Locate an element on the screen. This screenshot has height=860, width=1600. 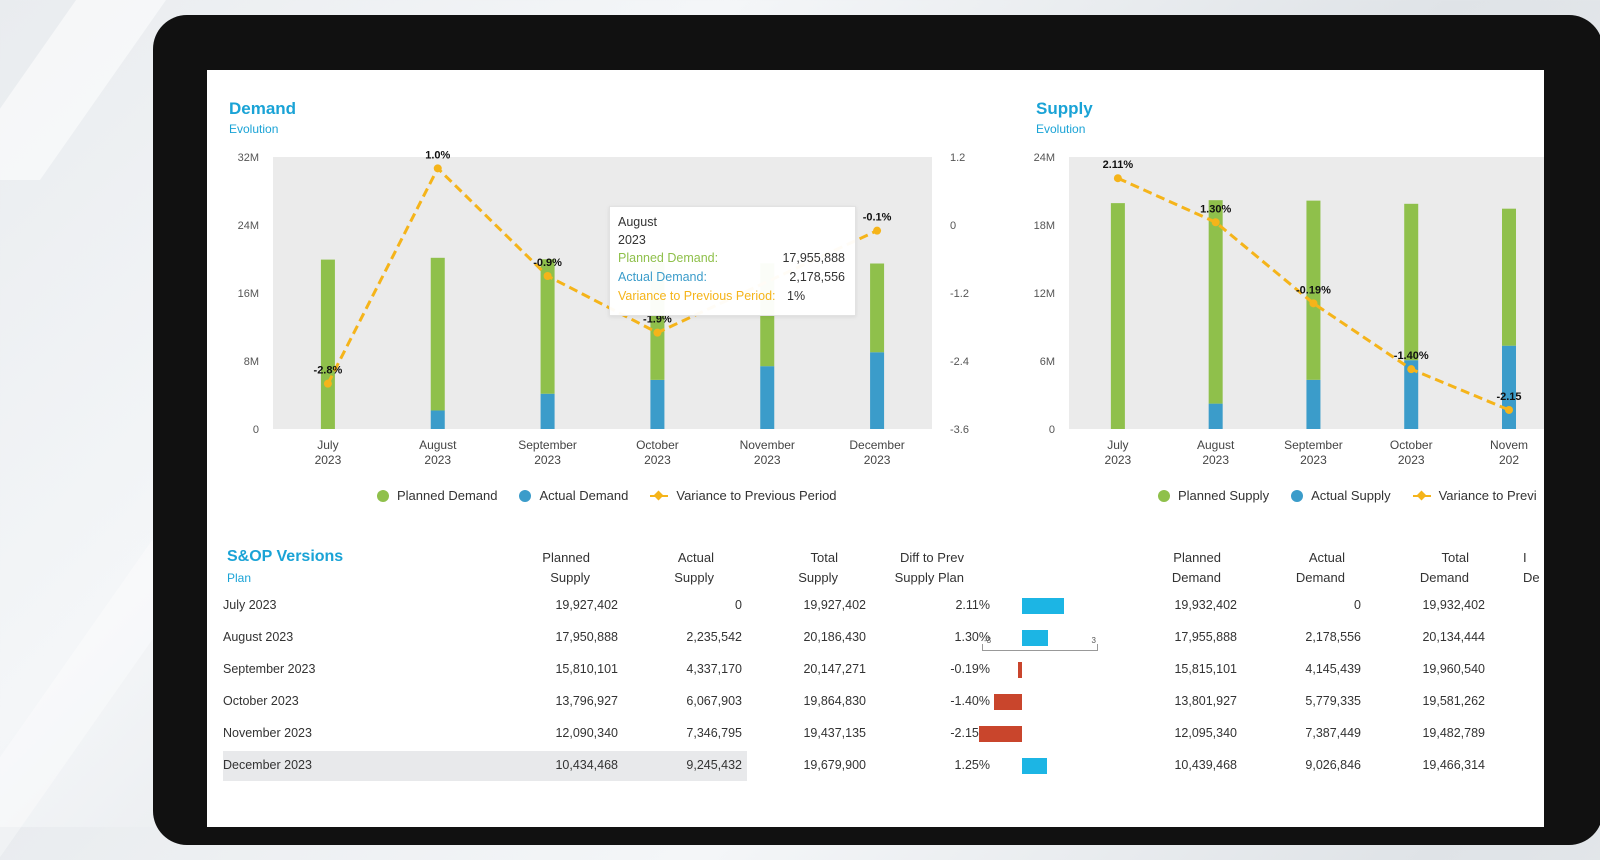
legend-planned-demand: Planned Demand is located at coordinates (437, 495).